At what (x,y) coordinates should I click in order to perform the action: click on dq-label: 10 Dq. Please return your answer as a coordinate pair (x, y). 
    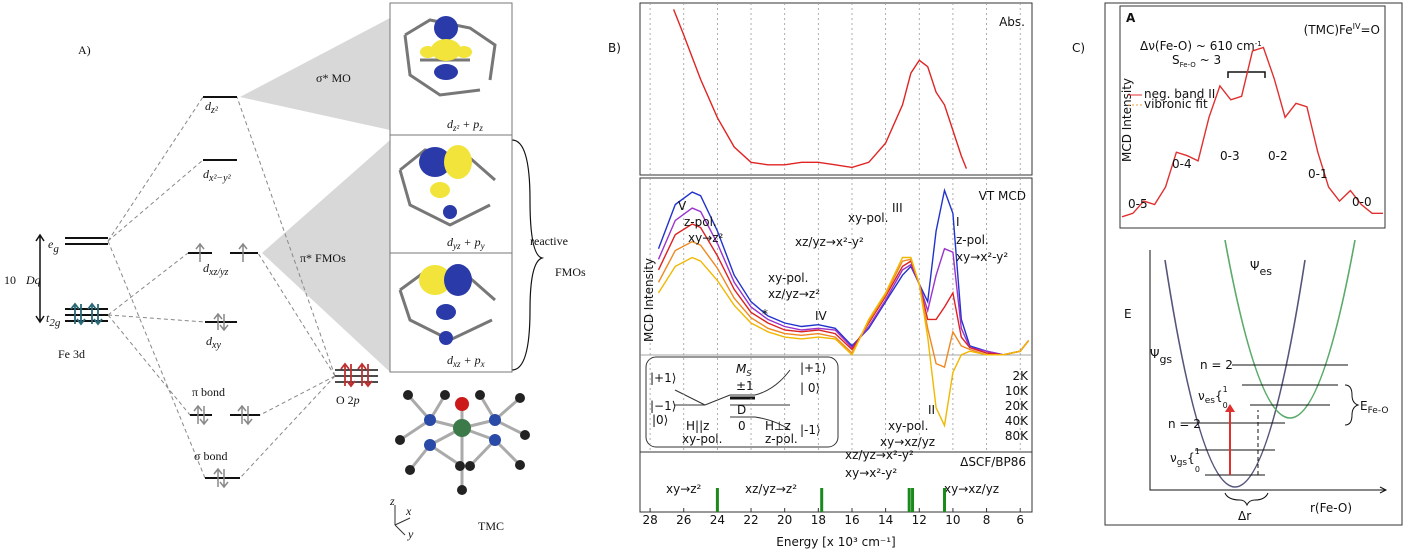
    Looking at the image, I should click on (22, 280).